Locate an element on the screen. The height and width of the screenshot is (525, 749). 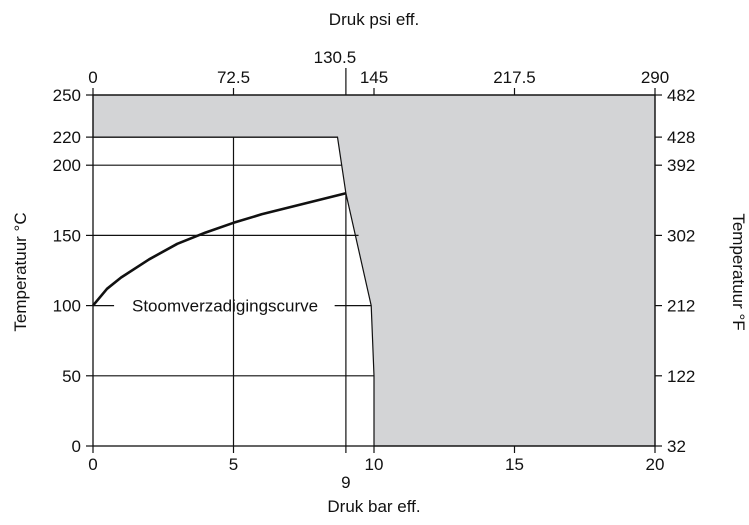
saturation-curve is located at coordinates (219, 249).